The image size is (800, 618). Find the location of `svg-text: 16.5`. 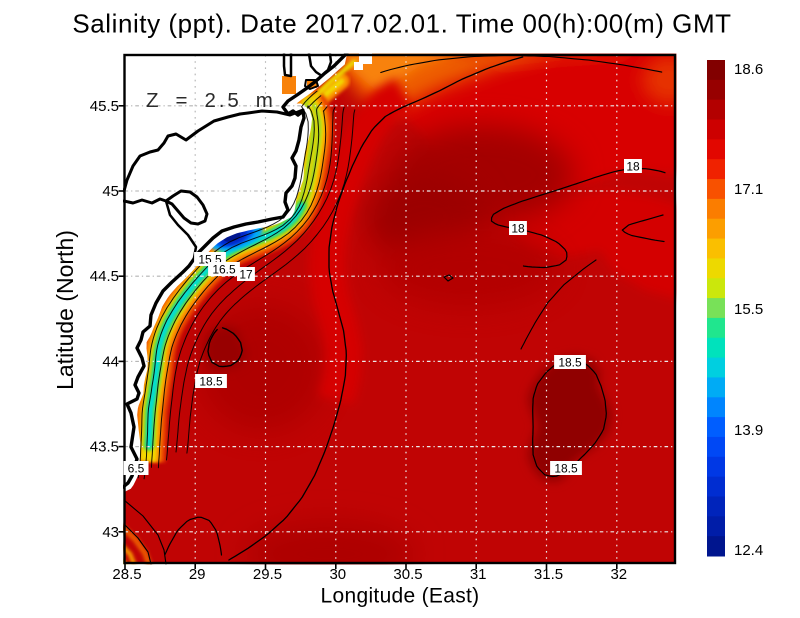

svg-text: 16.5 is located at coordinates (224, 269).